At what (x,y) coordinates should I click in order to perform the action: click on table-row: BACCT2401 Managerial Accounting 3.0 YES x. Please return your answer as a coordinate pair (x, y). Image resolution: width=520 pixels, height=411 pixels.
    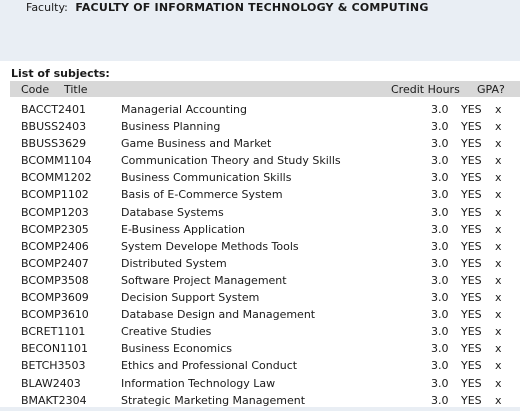
    Looking at the image, I should click on (260, 111).